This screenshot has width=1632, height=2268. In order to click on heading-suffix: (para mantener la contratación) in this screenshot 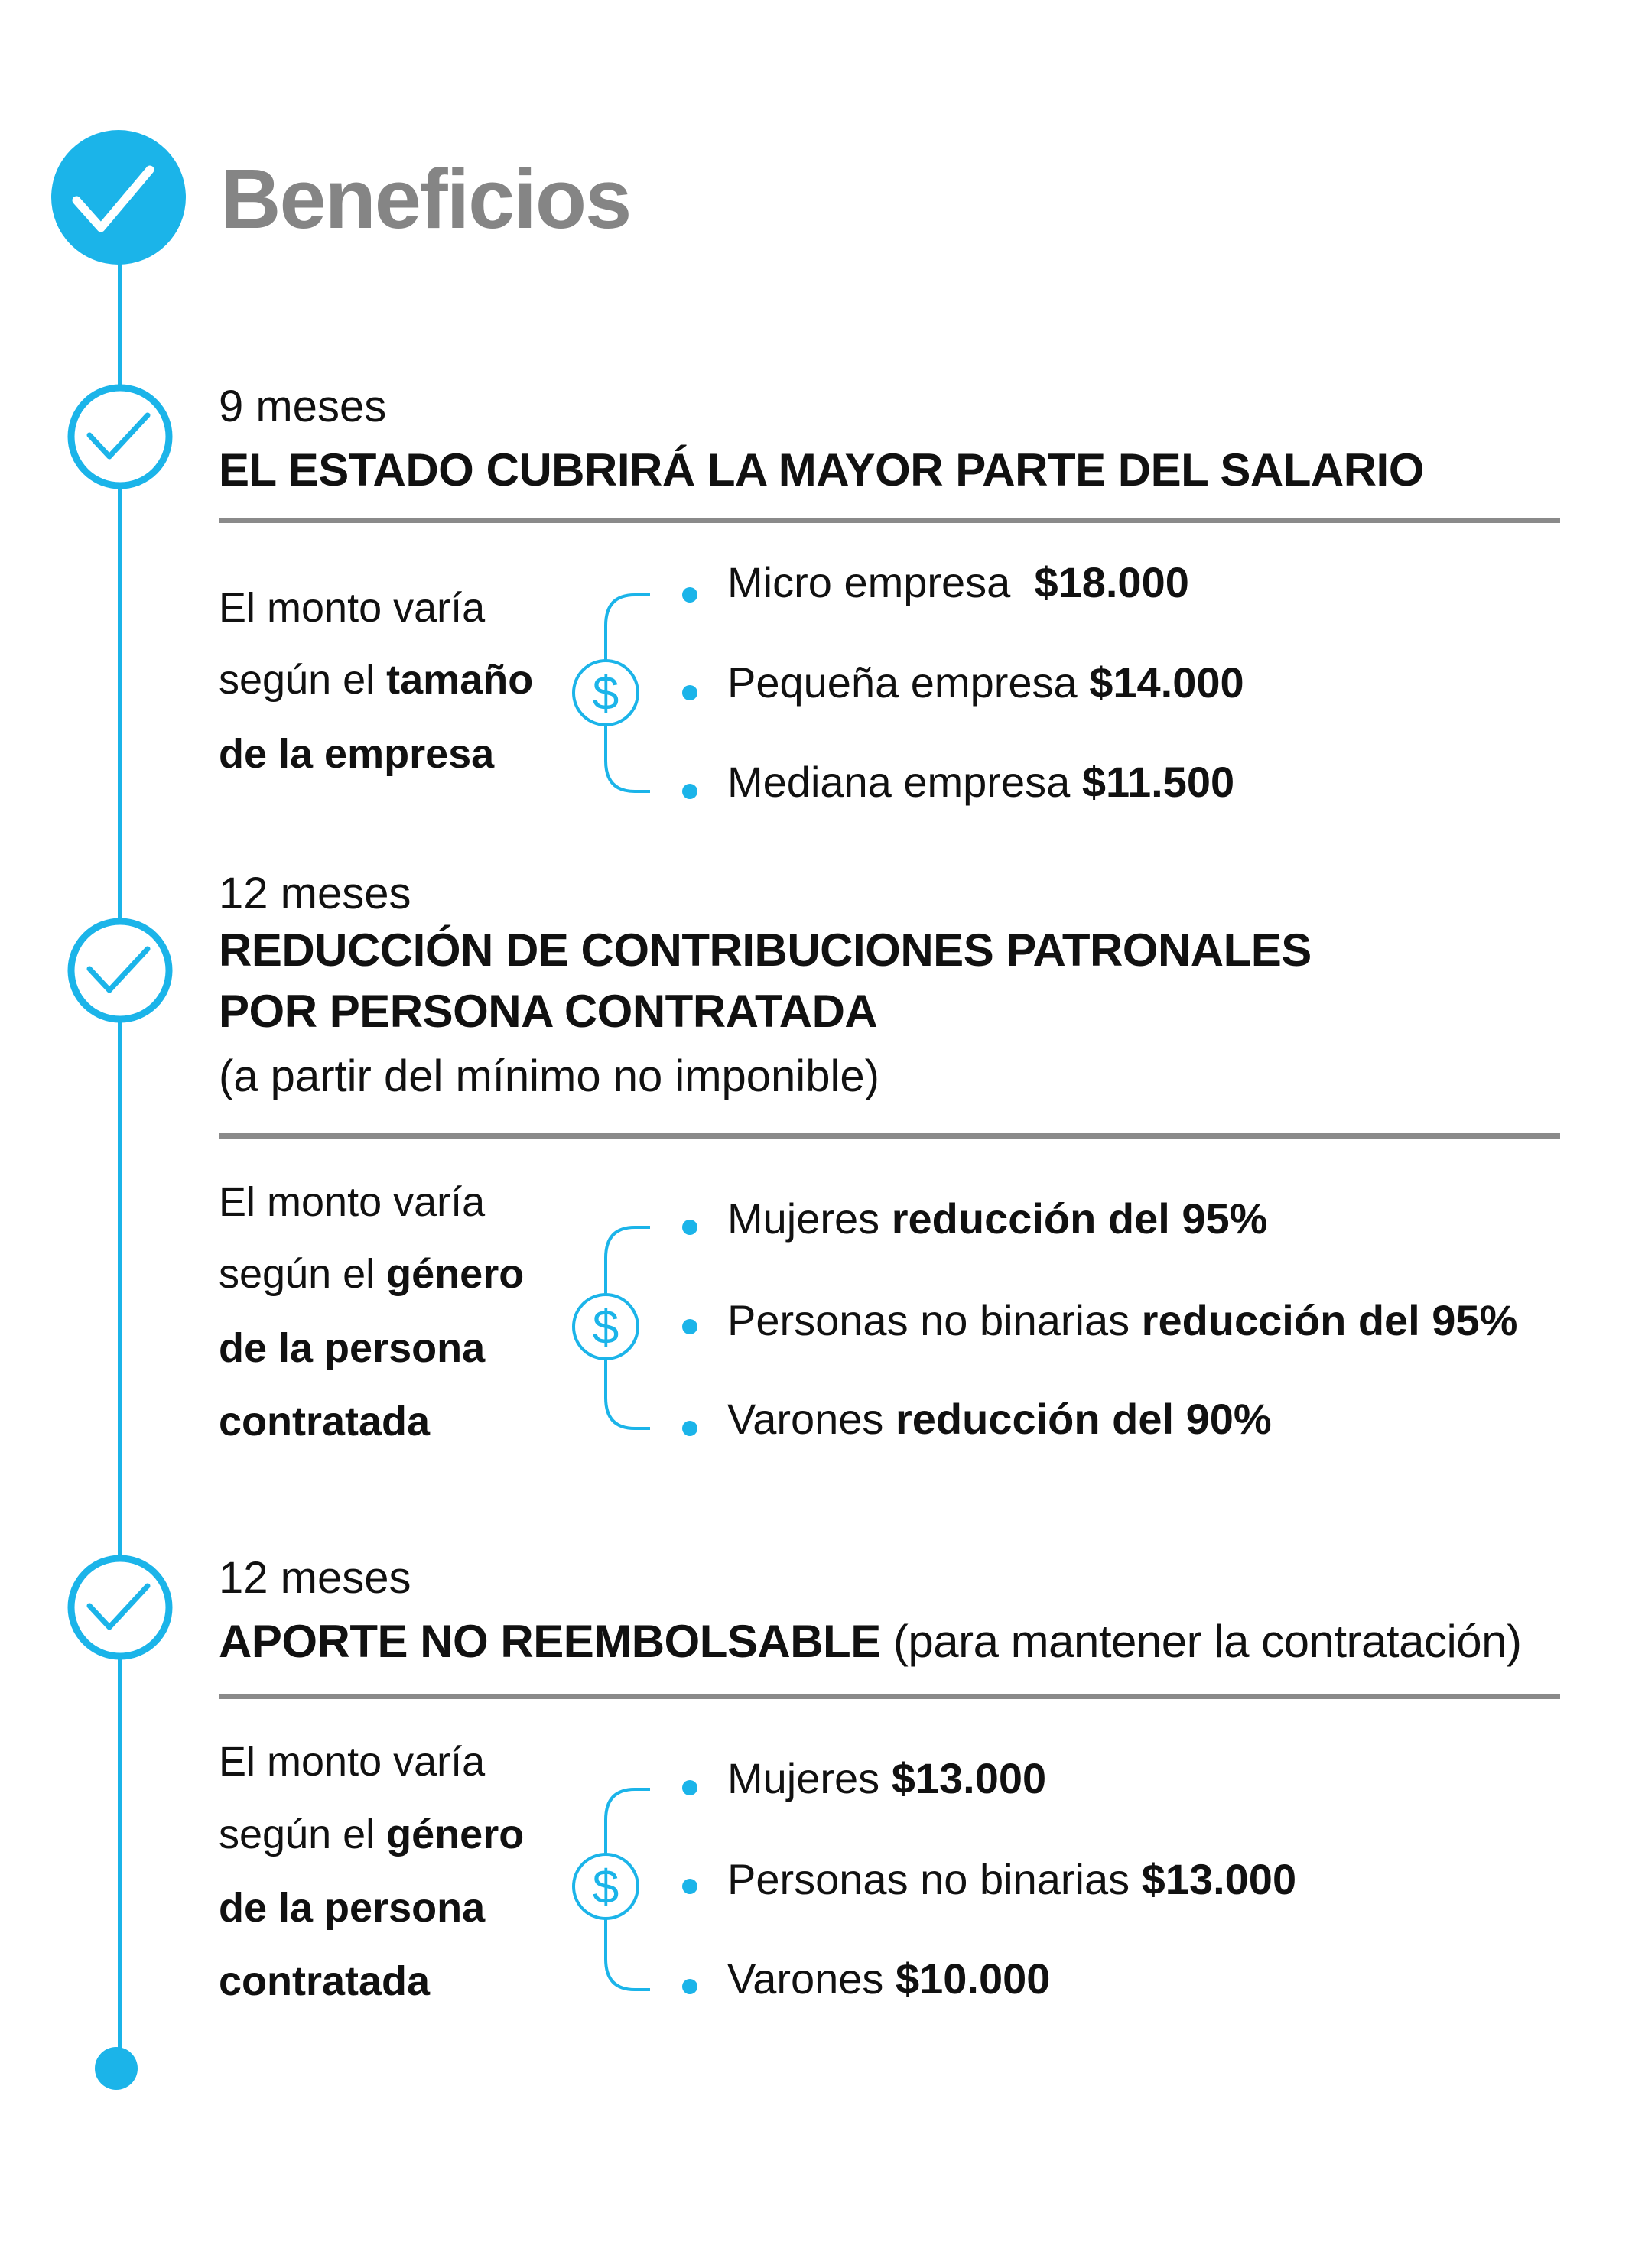, I will do `click(1207, 1641)`.